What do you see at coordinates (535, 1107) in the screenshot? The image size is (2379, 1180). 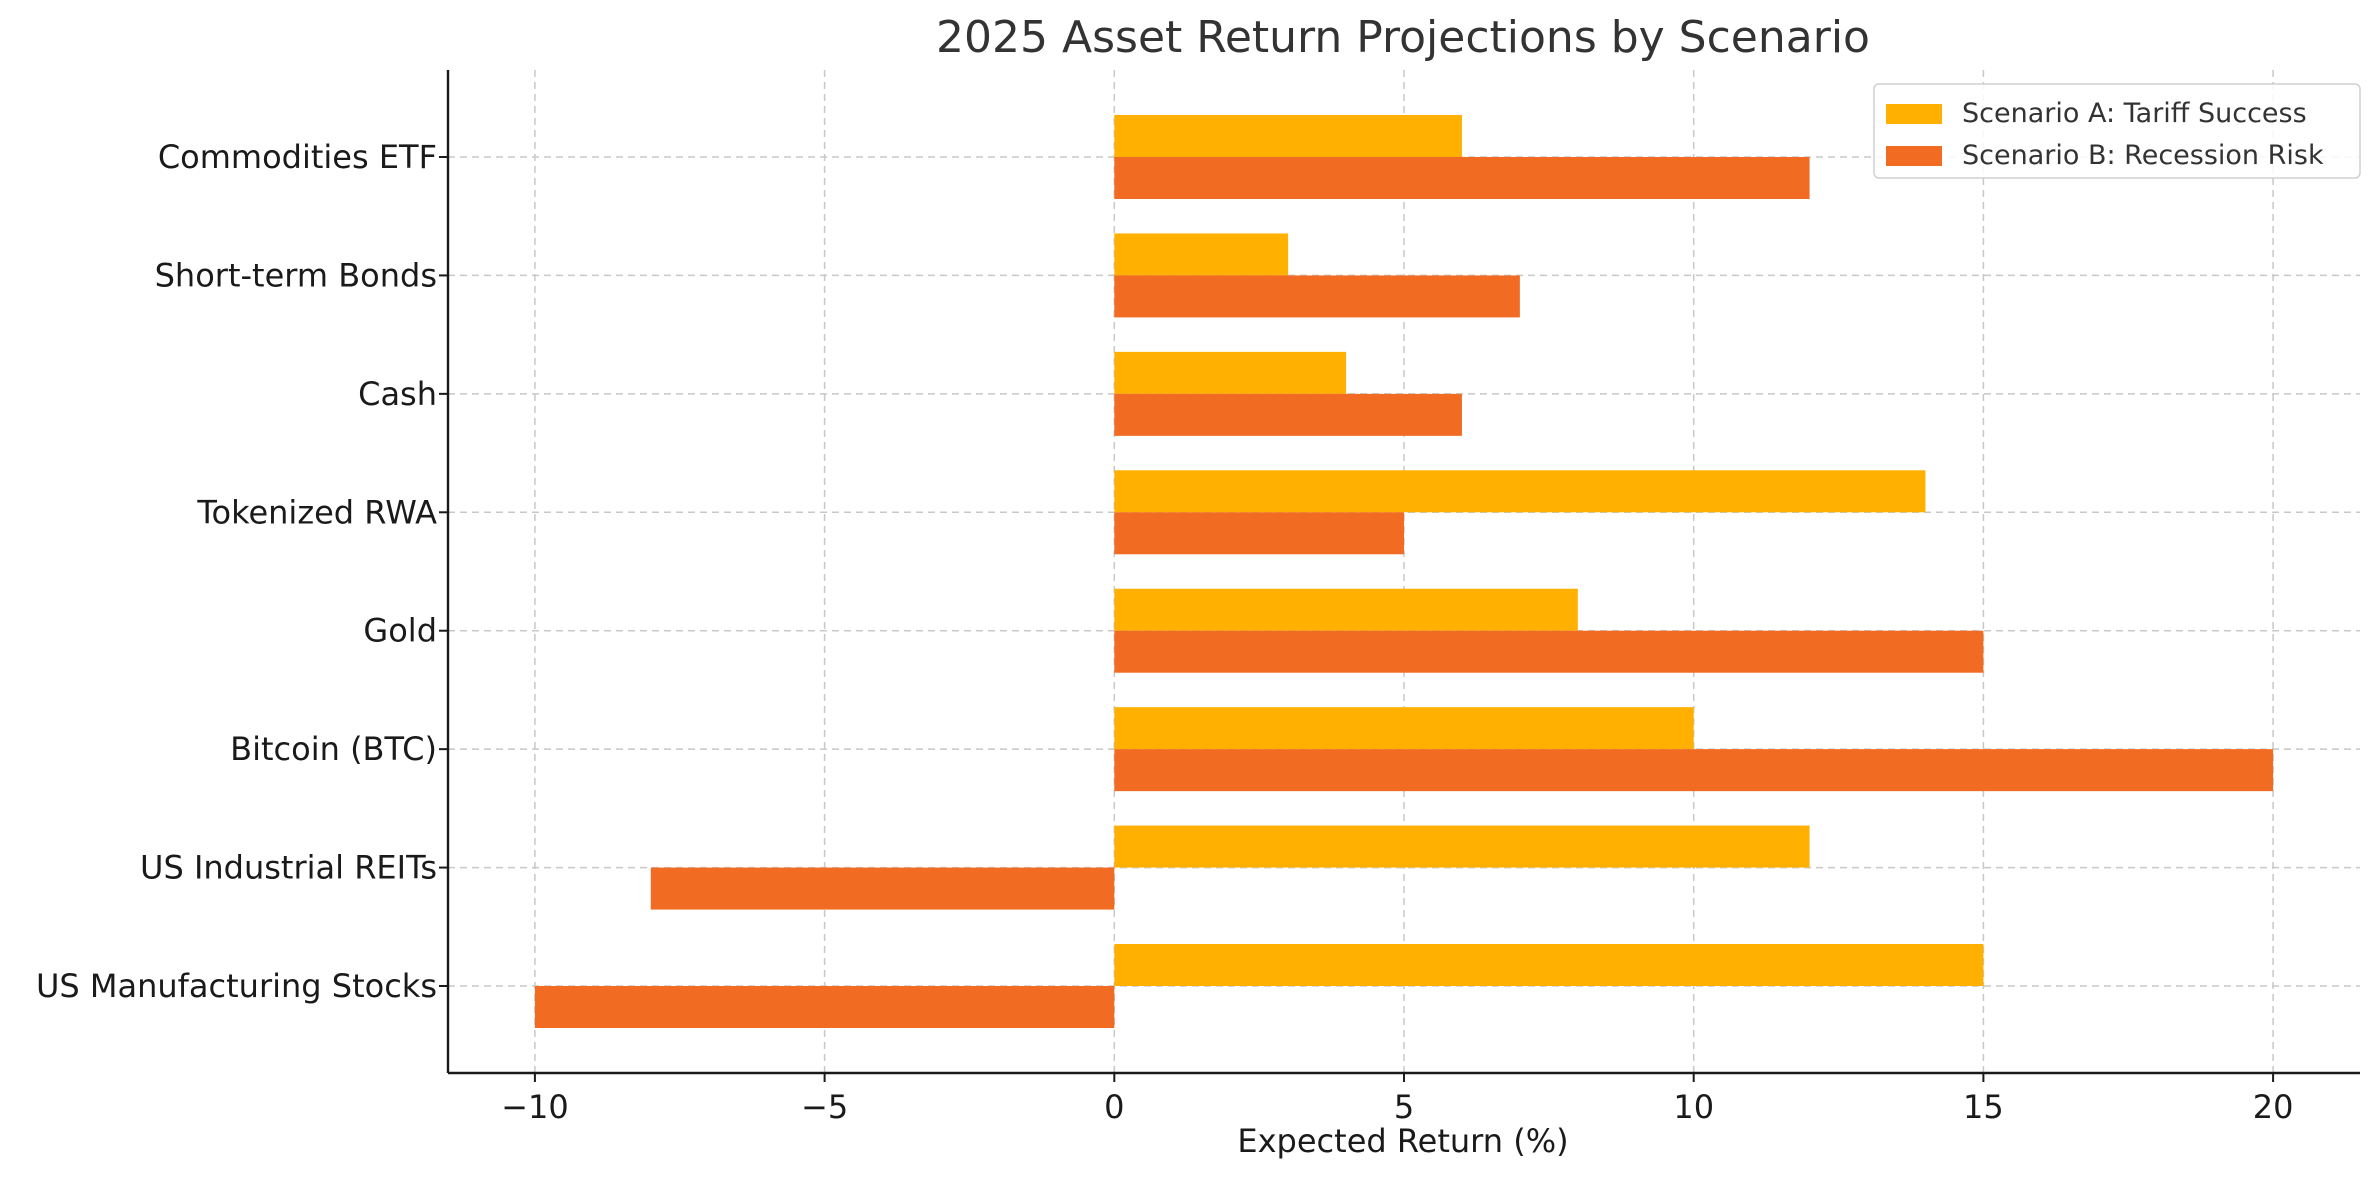 I see `x-tick-label: −10` at bounding box center [535, 1107].